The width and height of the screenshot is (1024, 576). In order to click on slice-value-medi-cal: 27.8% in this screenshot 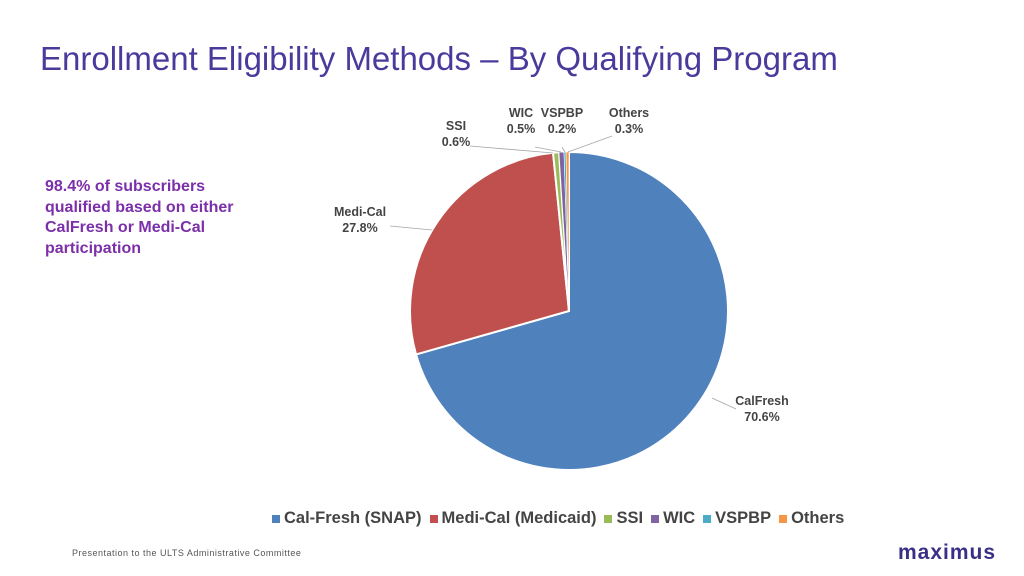, I will do `click(359, 228)`.